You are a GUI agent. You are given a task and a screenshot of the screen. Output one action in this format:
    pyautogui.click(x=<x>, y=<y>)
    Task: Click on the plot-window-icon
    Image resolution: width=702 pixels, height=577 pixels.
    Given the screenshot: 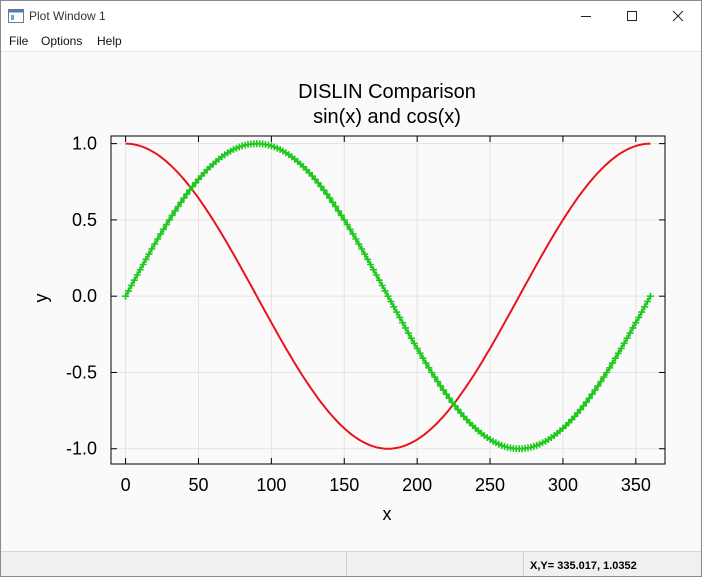 What is the action you would take?
    pyautogui.click(x=16, y=16)
    